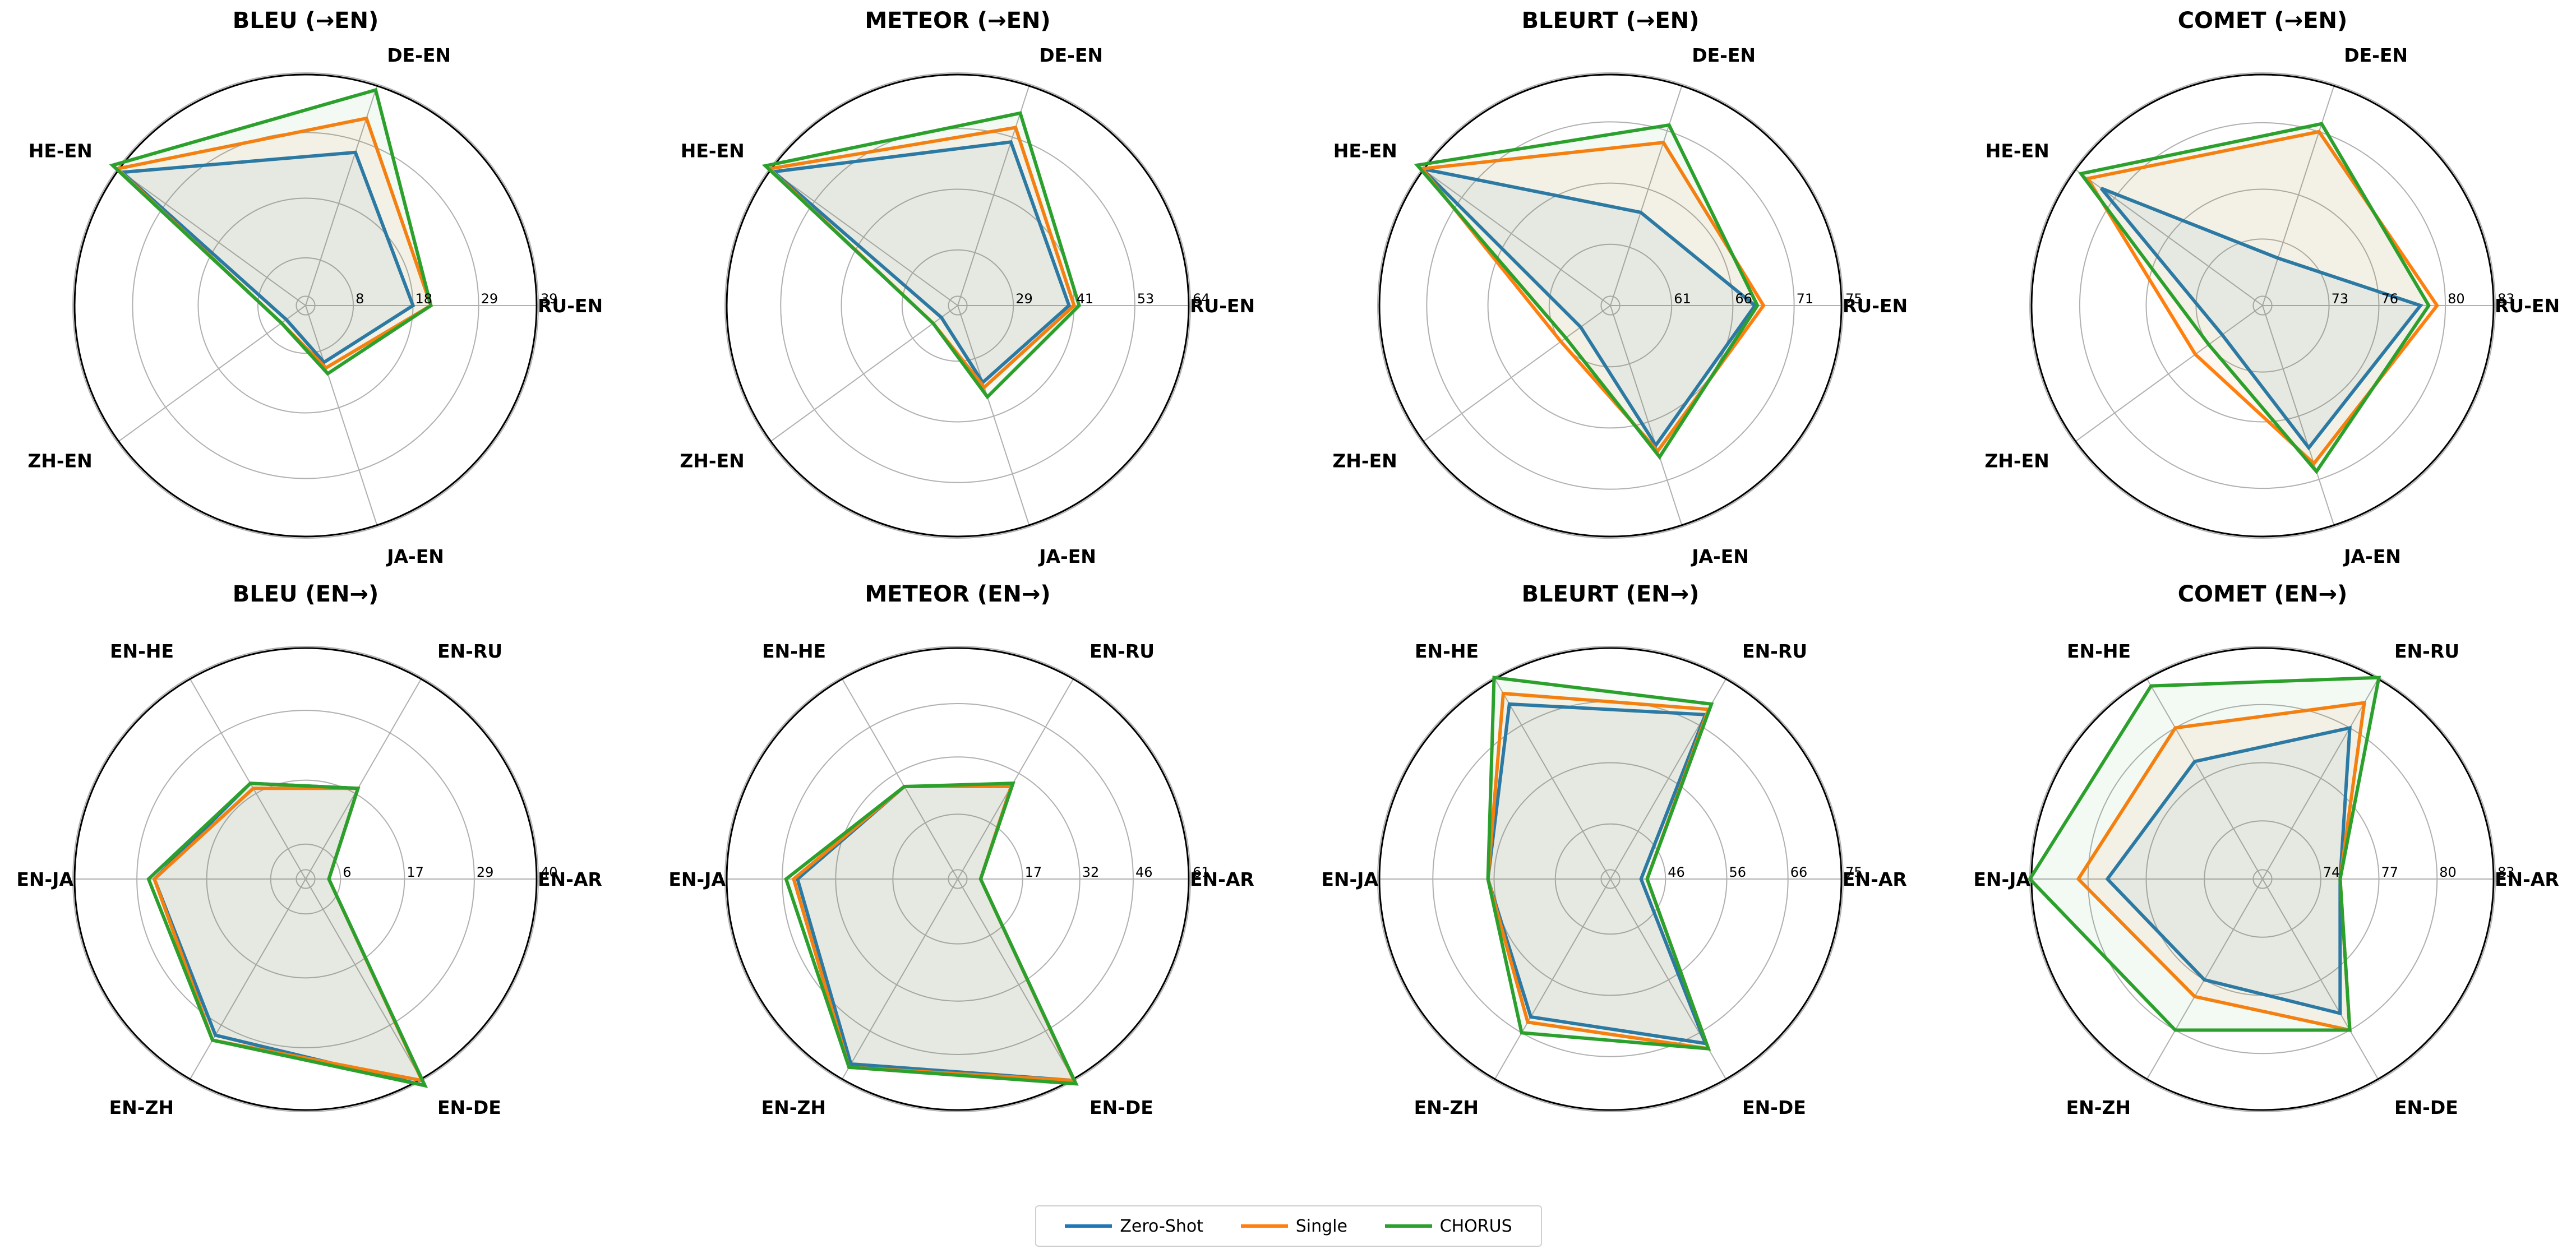 The image size is (2576, 1258). What do you see at coordinates (1085, 299) in the screenshot?
I see `tick-label: 41` at bounding box center [1085, 299].